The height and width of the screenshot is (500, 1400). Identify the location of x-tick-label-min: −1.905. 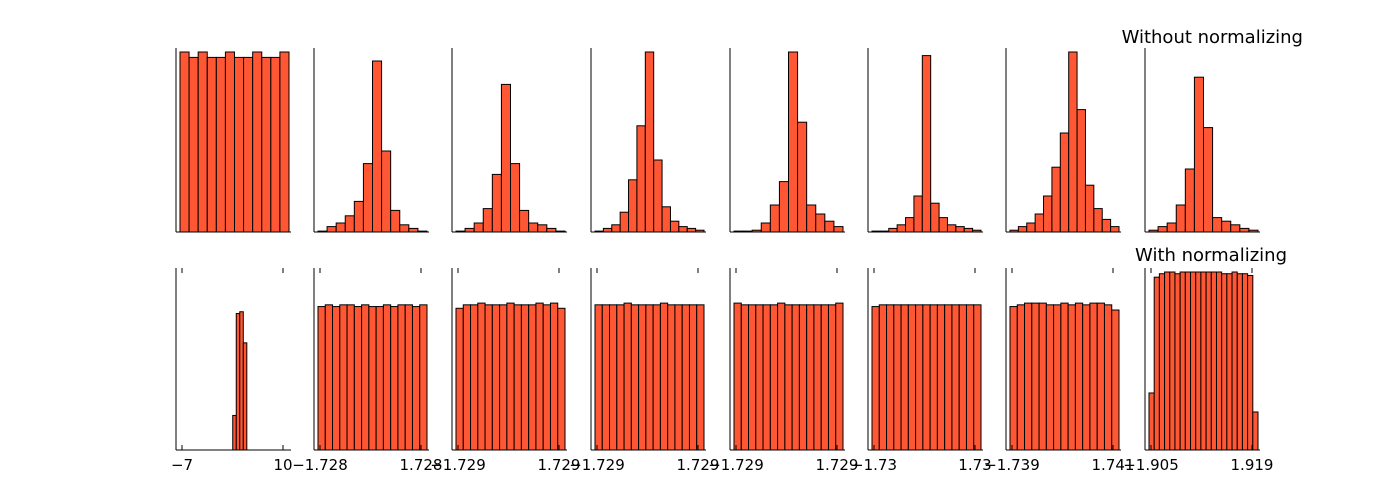
(1151, 465).